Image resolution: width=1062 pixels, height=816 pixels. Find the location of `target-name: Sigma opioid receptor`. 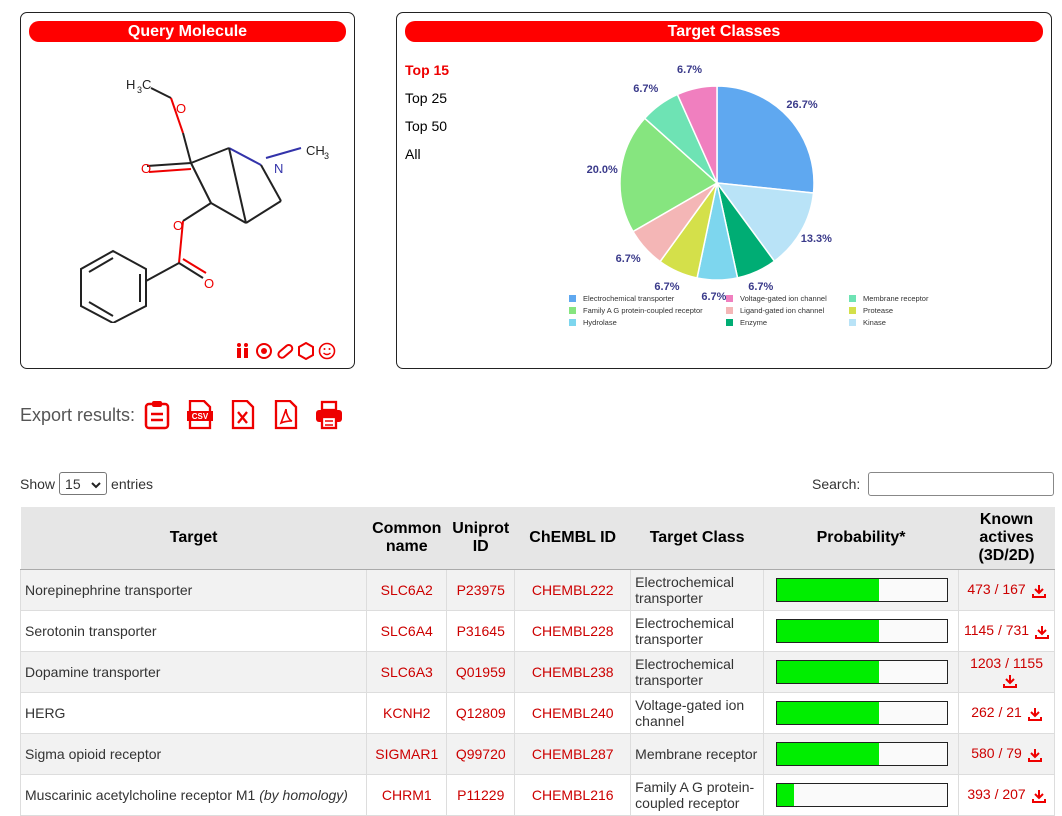

target-name: Sigma opioid receptor is located at coordinates (93, 753).